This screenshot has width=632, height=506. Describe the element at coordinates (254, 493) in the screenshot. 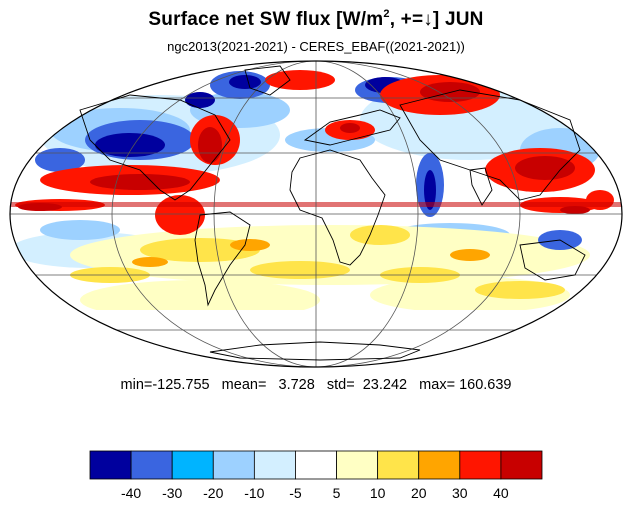

I see `colorbar-label: -10` at that location.